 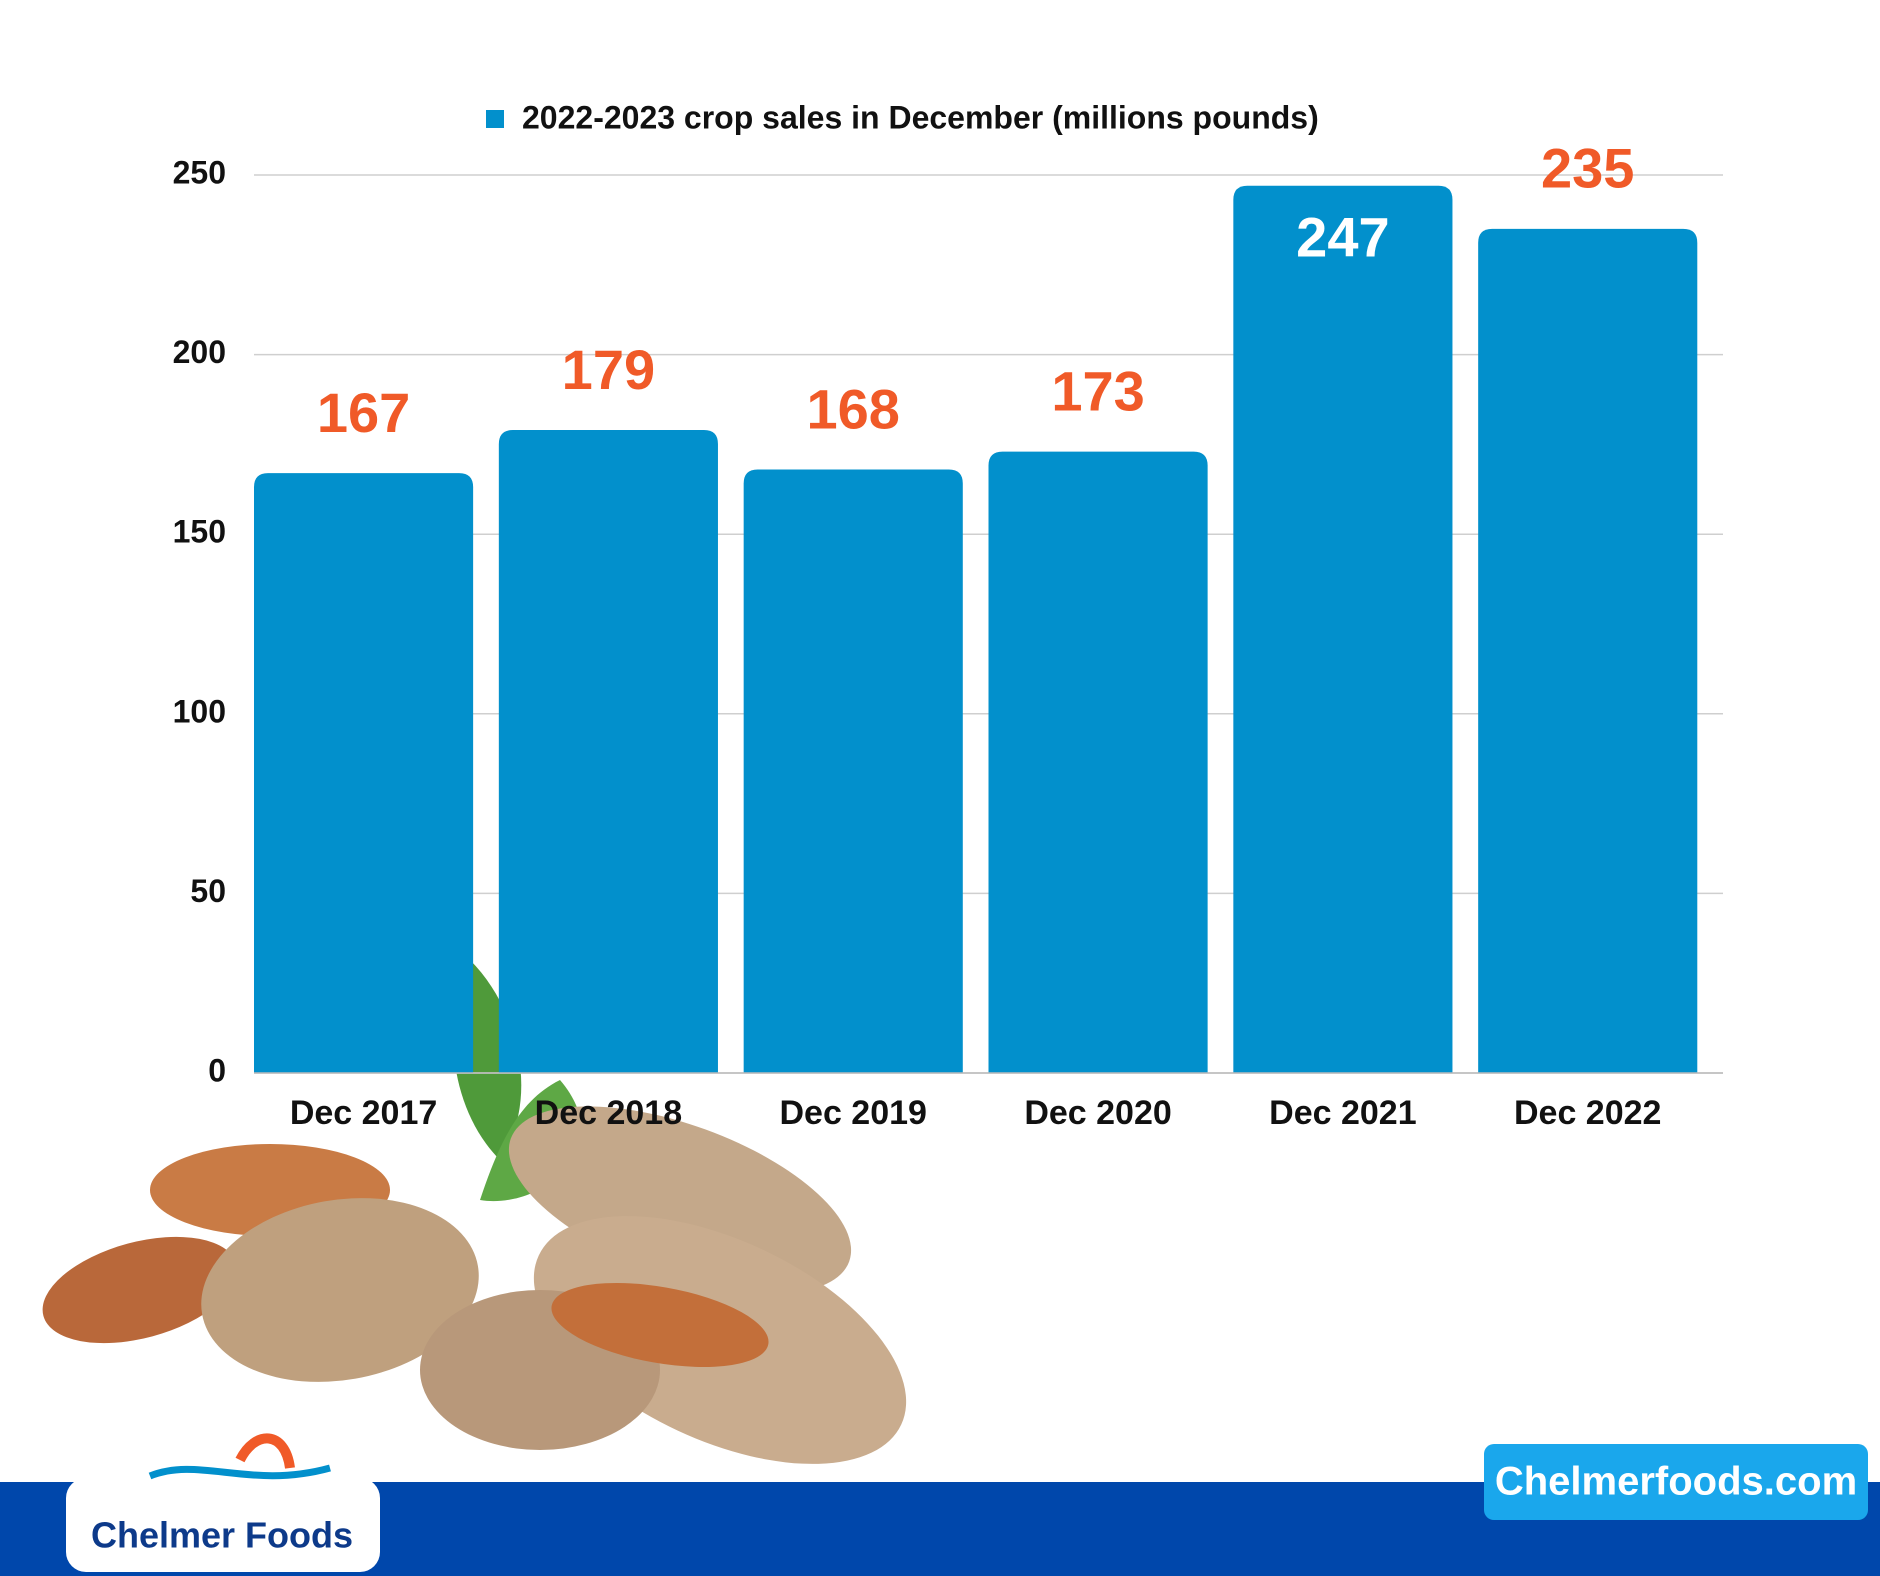 What do you see at coordinates (199, 711) in the screenshot?
I see `y-tick-label: 100` at bounding box center [199, 711].